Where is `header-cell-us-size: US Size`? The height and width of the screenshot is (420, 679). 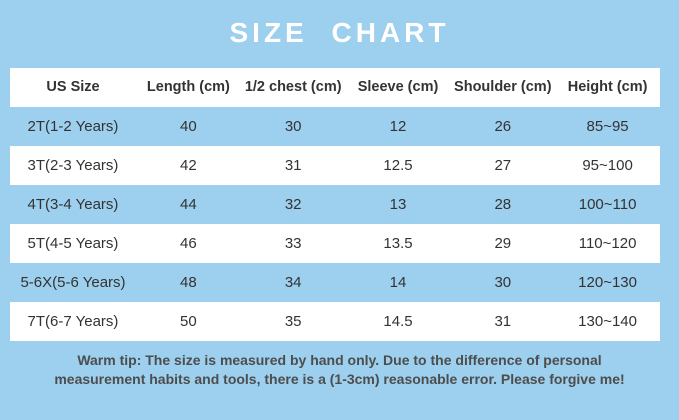
header-cell-us-size: US Size is located at coordinates (73, 87).